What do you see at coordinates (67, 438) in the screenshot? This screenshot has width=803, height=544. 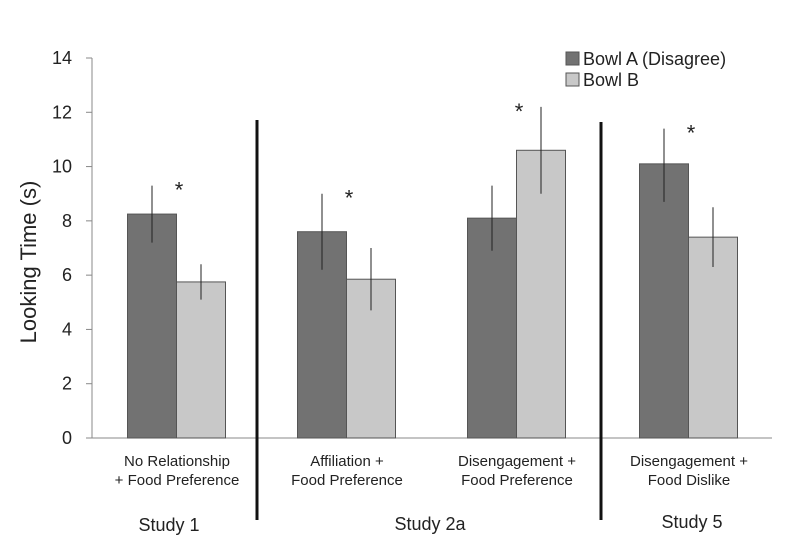 I see `y-tick-label: 0` at bounding box center [67, 438].